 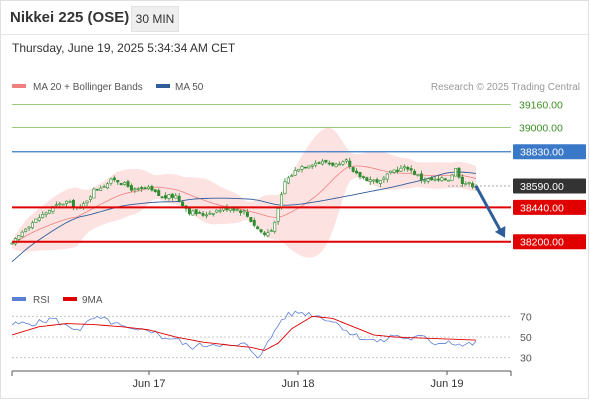 I want to click on ma20-legend-label: MA 20 + Bollinger Bands, so click(x=88, y=87).